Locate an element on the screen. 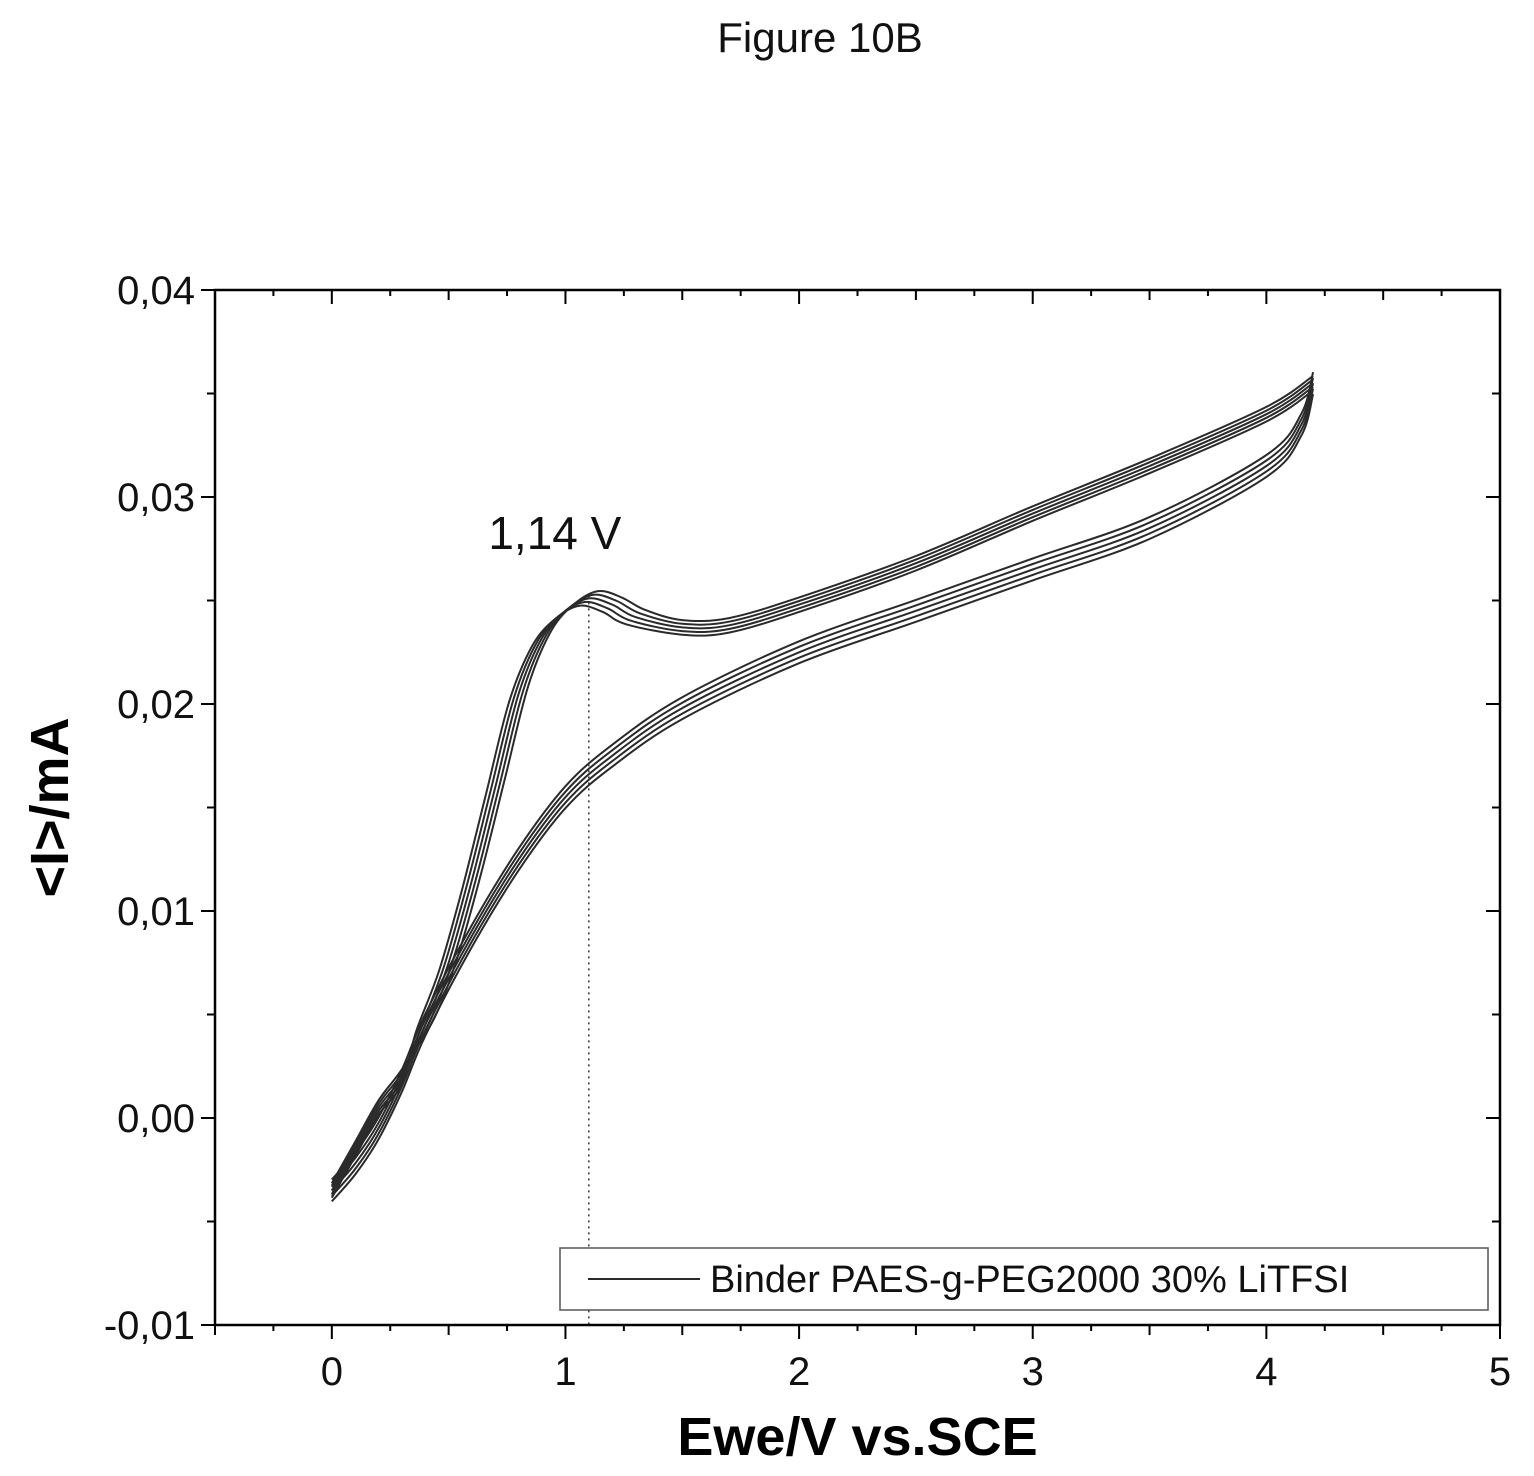 The width and height of the screenshot is (1534, 1476). legend: Binder PAES-g-PEG2000 30% LiTFSI is located at coordinates (1024, 1279).